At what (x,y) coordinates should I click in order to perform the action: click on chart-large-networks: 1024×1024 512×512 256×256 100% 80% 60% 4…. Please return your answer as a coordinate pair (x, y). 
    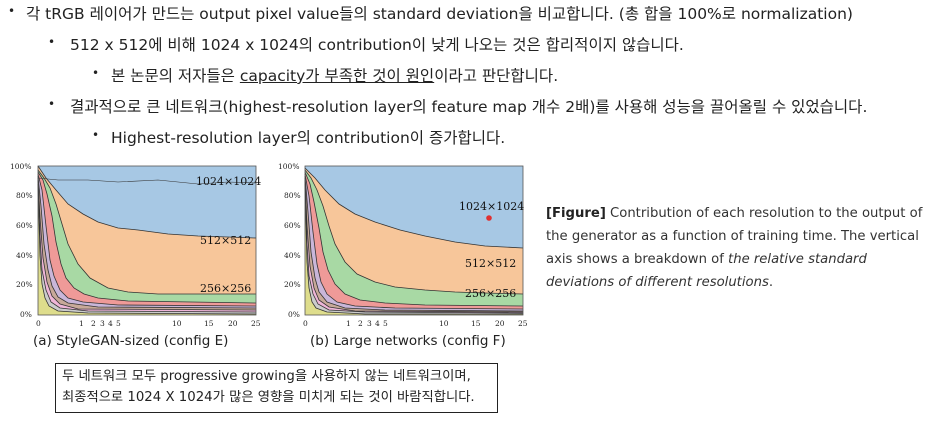
    Looking at the image, I should click on (408, 246).